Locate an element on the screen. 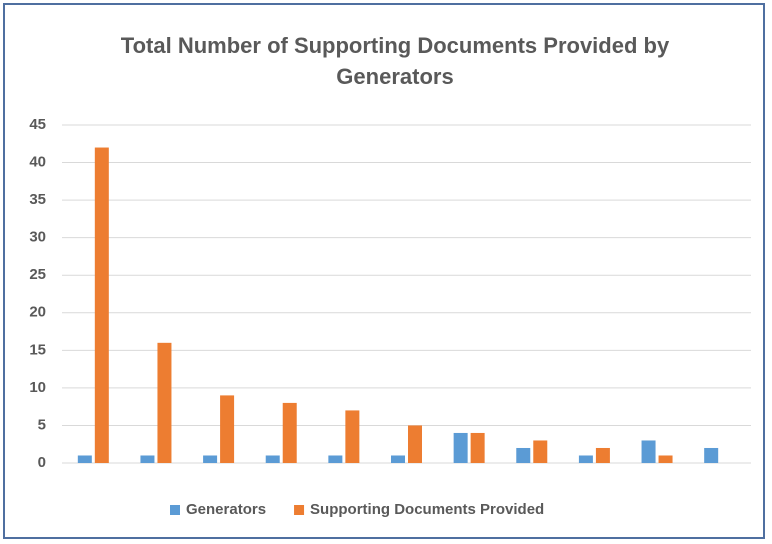 This screenshot has width=772, height=544. y-tick-label: 20 is located at coordinates (37, 312).